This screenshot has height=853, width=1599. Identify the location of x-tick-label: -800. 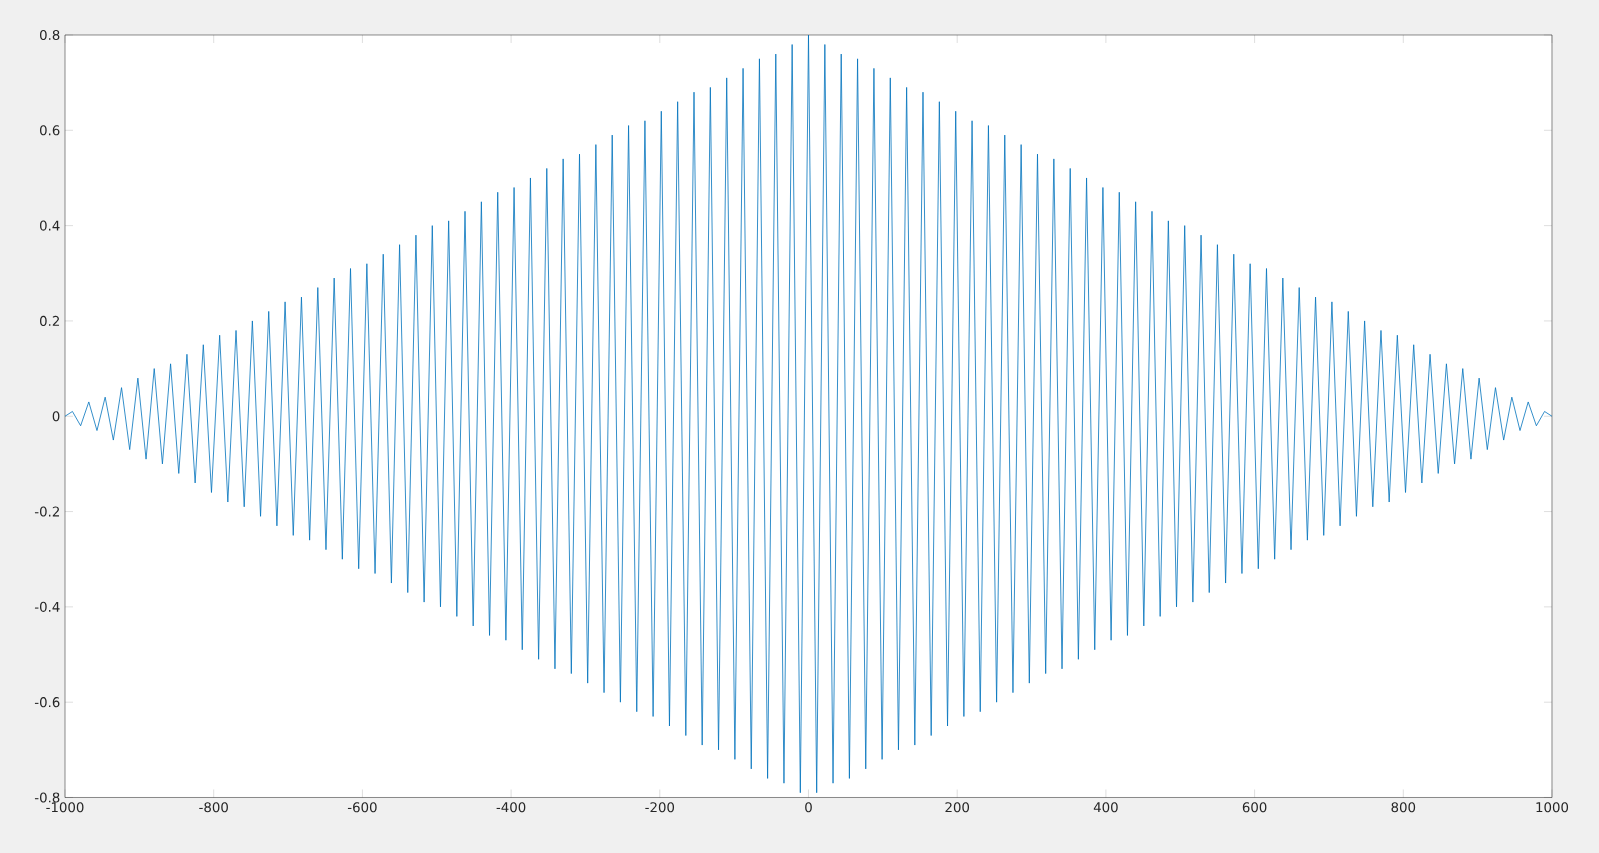
(213, 807).